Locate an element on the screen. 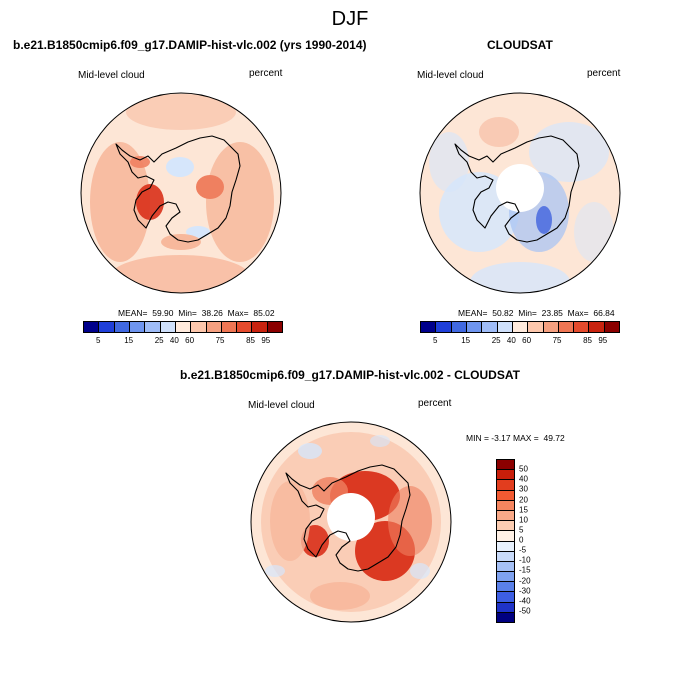  diff-polar-map is located at coordinates (351, 522).